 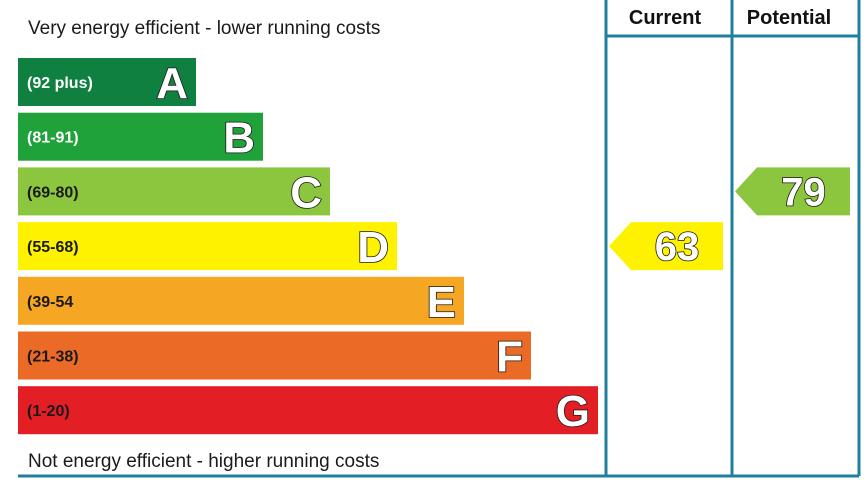 I want to click on potential-header: Potential, so click(x=789, y=18).